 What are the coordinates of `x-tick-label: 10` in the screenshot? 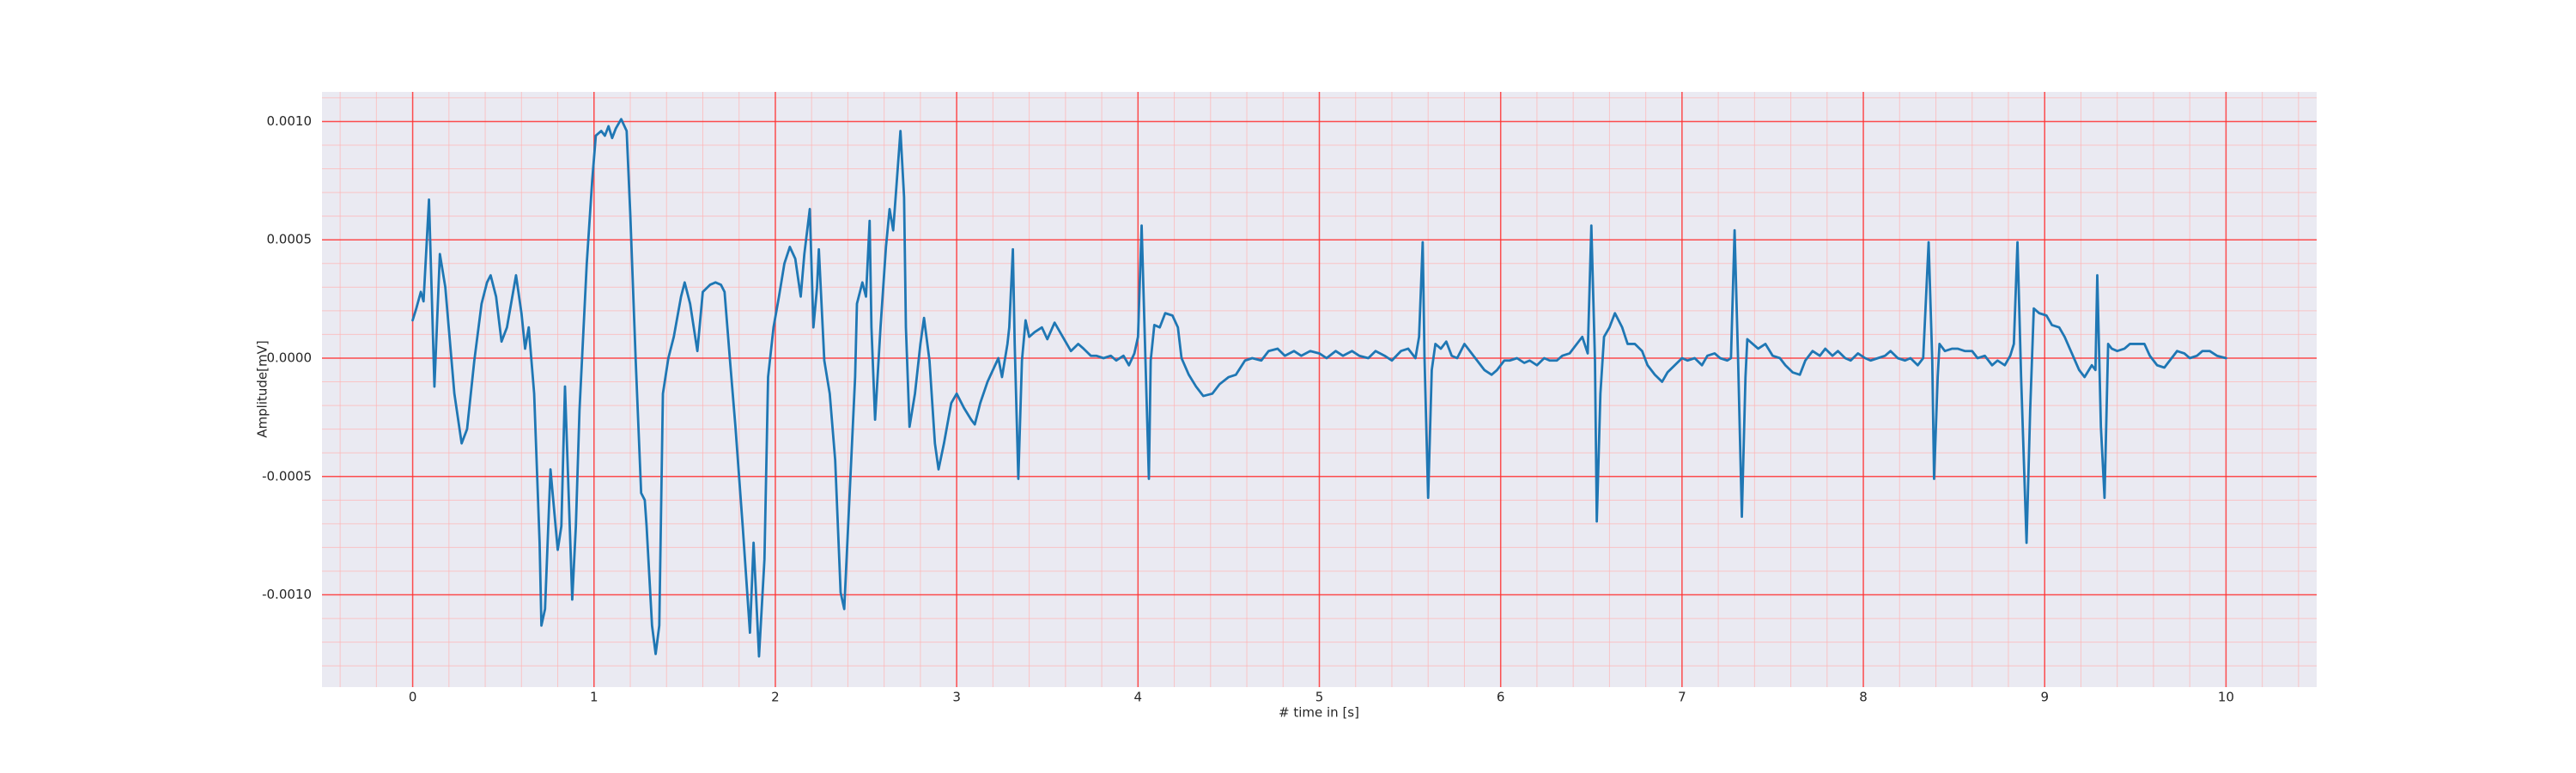 It's located at (2226, 697).